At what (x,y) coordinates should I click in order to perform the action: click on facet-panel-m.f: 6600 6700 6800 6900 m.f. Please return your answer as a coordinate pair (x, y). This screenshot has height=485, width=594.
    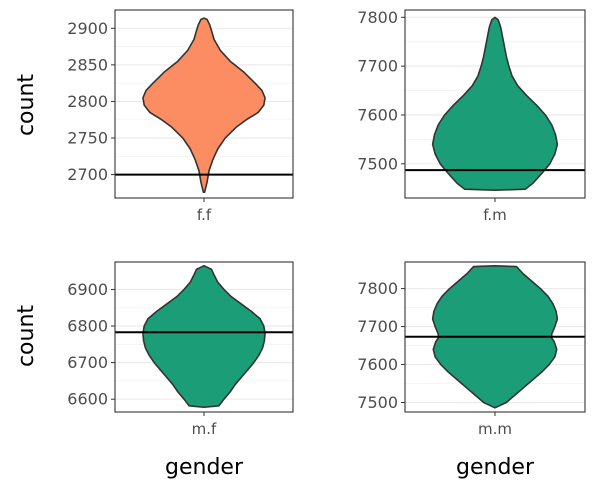
    Looking at the image, I should click on (180, 349).